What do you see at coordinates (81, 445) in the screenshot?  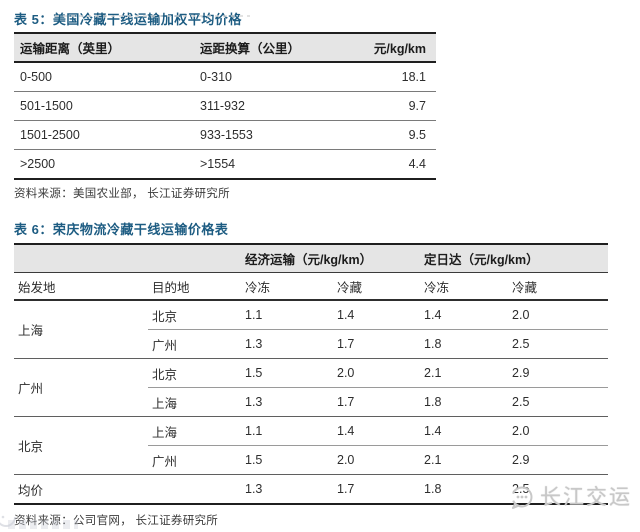 I see `origin-cell: 北京` at bounding box center [81, 445].